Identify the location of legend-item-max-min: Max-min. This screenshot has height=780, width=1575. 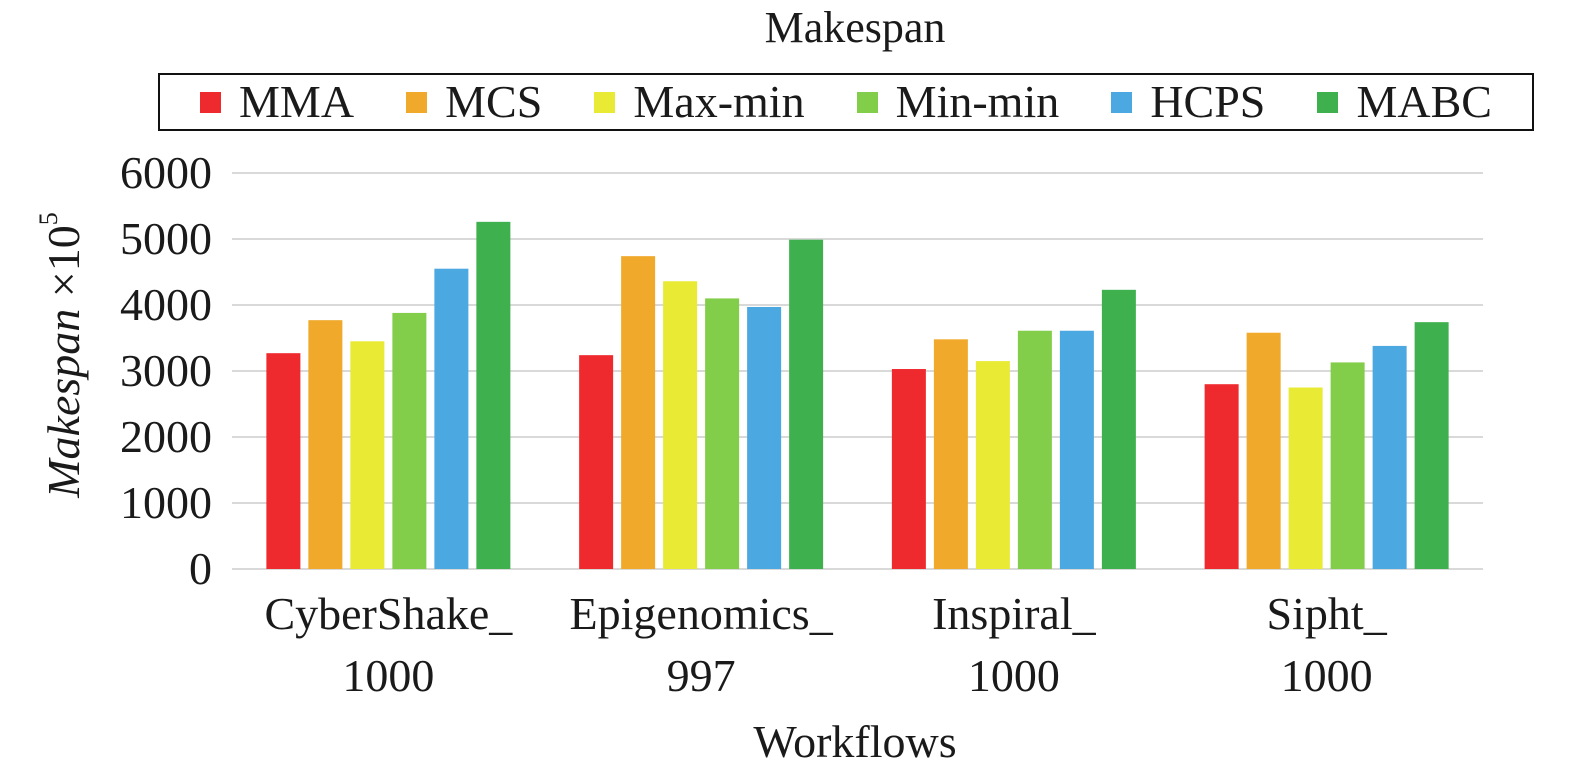
(699, 101).